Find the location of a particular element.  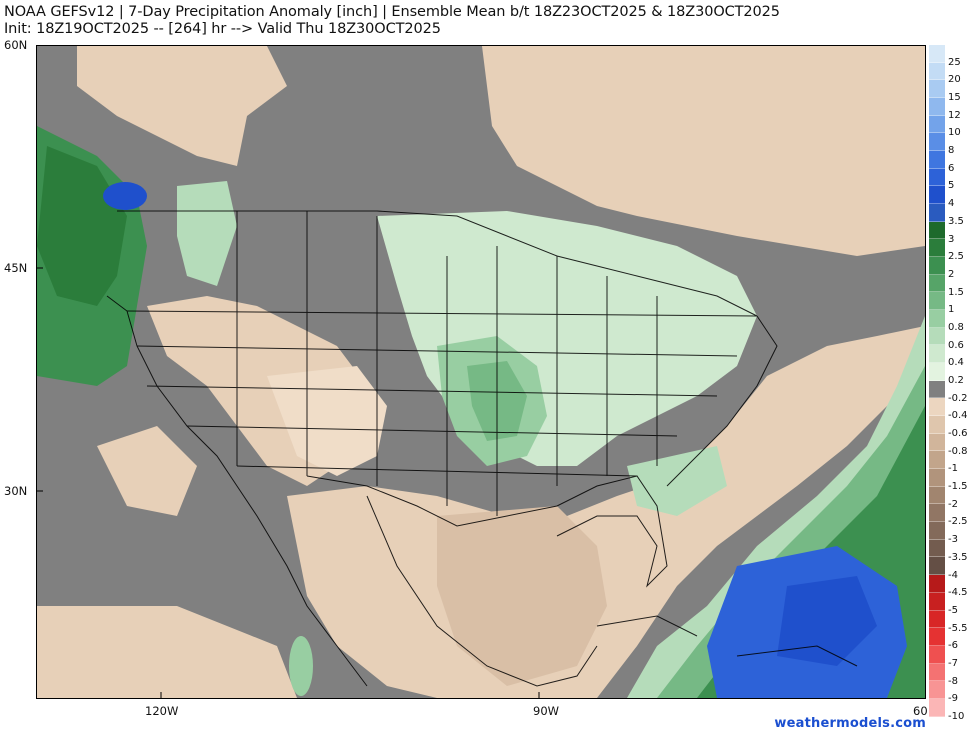

colorbar-label: 3.5 is located at coordinates (956, 221).